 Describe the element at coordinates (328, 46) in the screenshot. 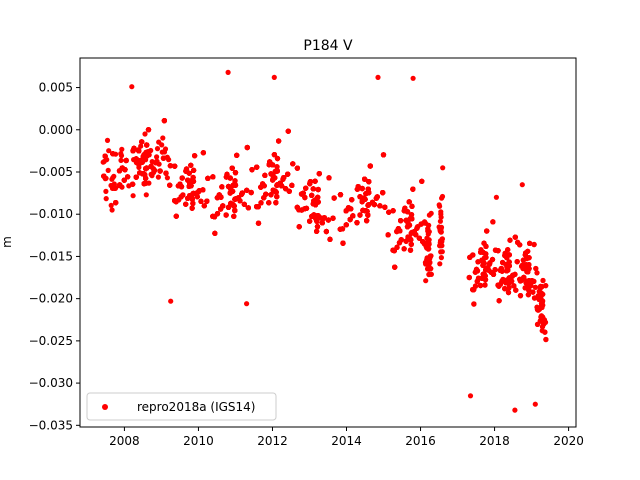

I see `chart-title: P184 V` at that location.